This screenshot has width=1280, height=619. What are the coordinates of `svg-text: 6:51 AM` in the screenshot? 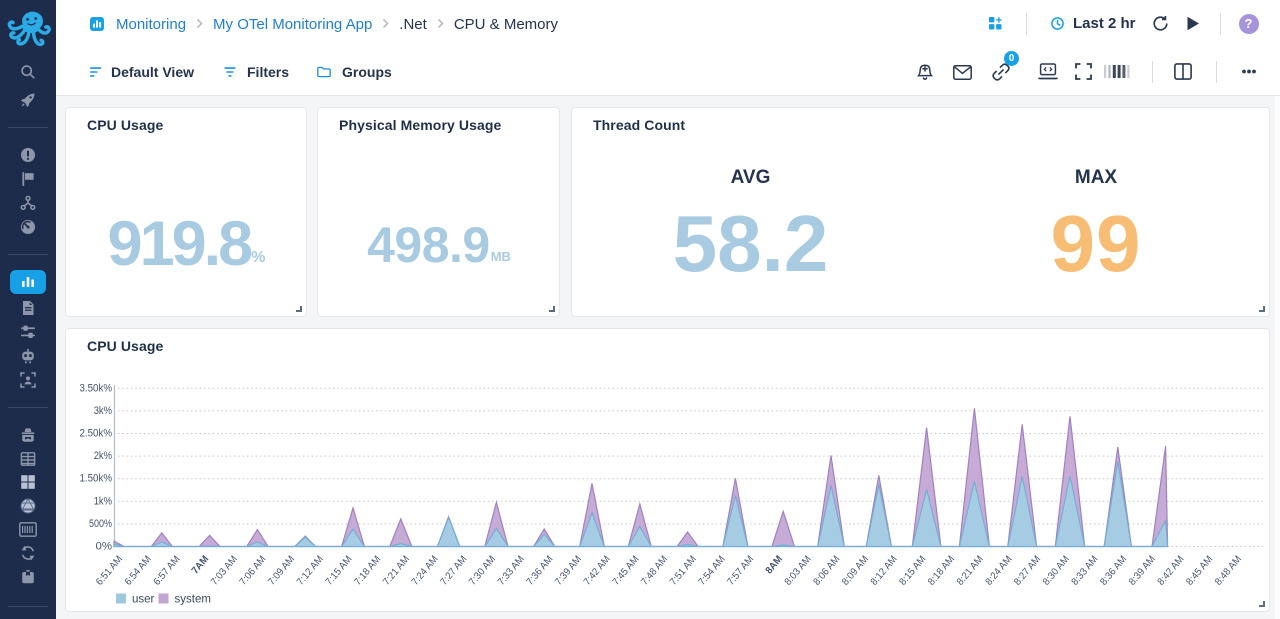 It's located at (109, 571).